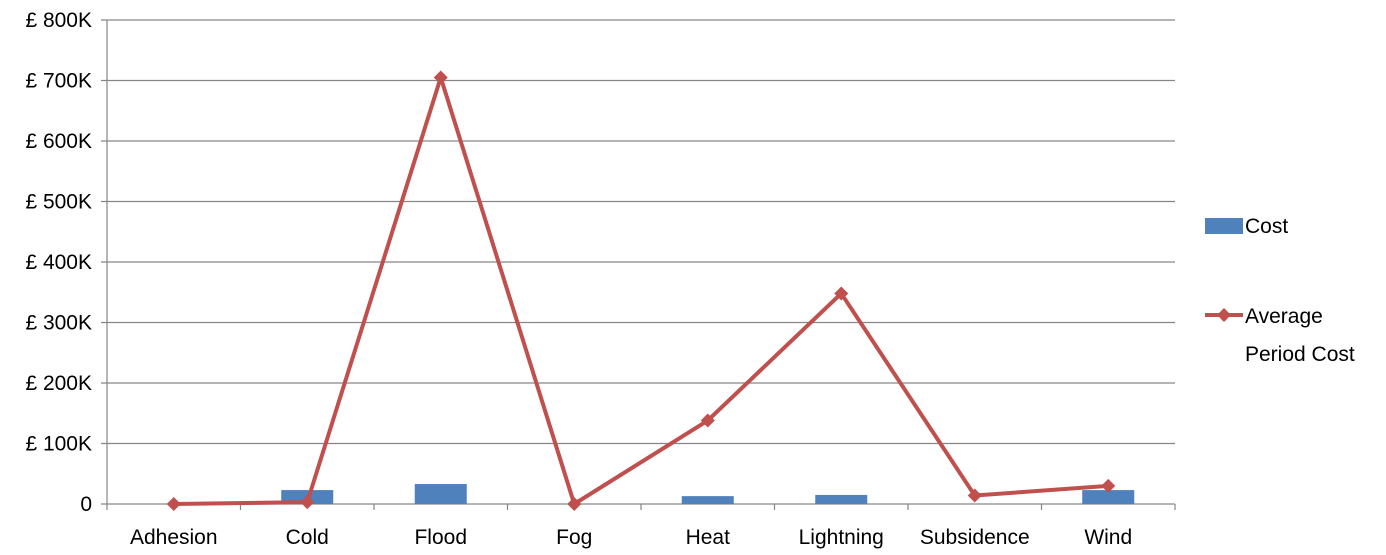 The width and height of the screenshot is (1386, 555). What do you see at coordinates (975, 537) in the screenshot?
I see `x-tick-label: Subsidence` at bounding box center [975, 537].